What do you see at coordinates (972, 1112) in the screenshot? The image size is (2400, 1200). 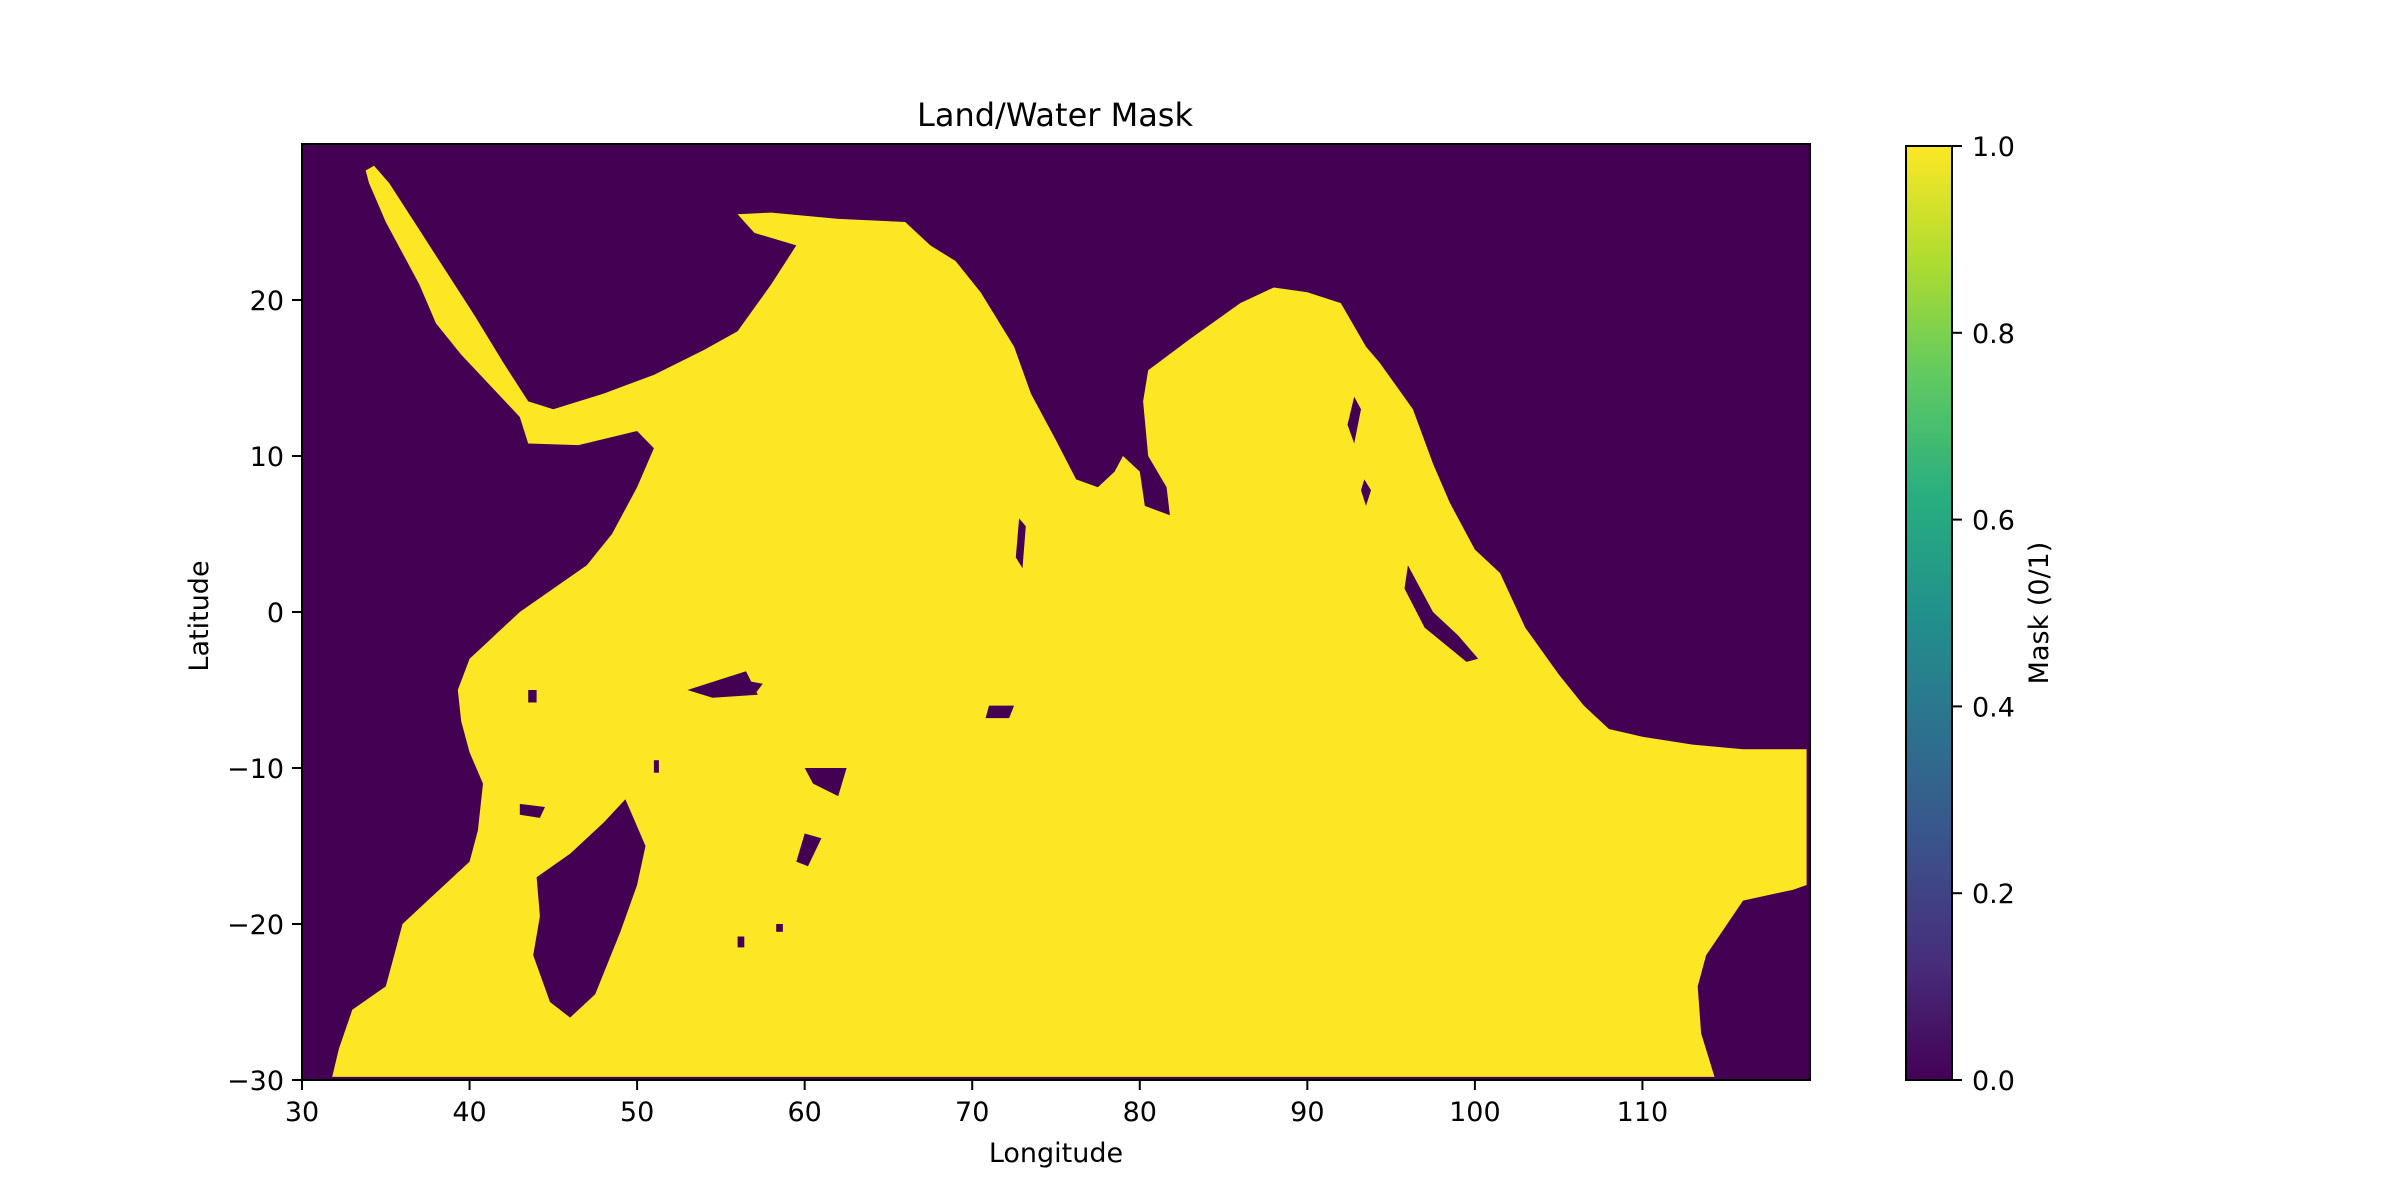 I see `x-tick-label: 70` at bounding box center [972, 1112].